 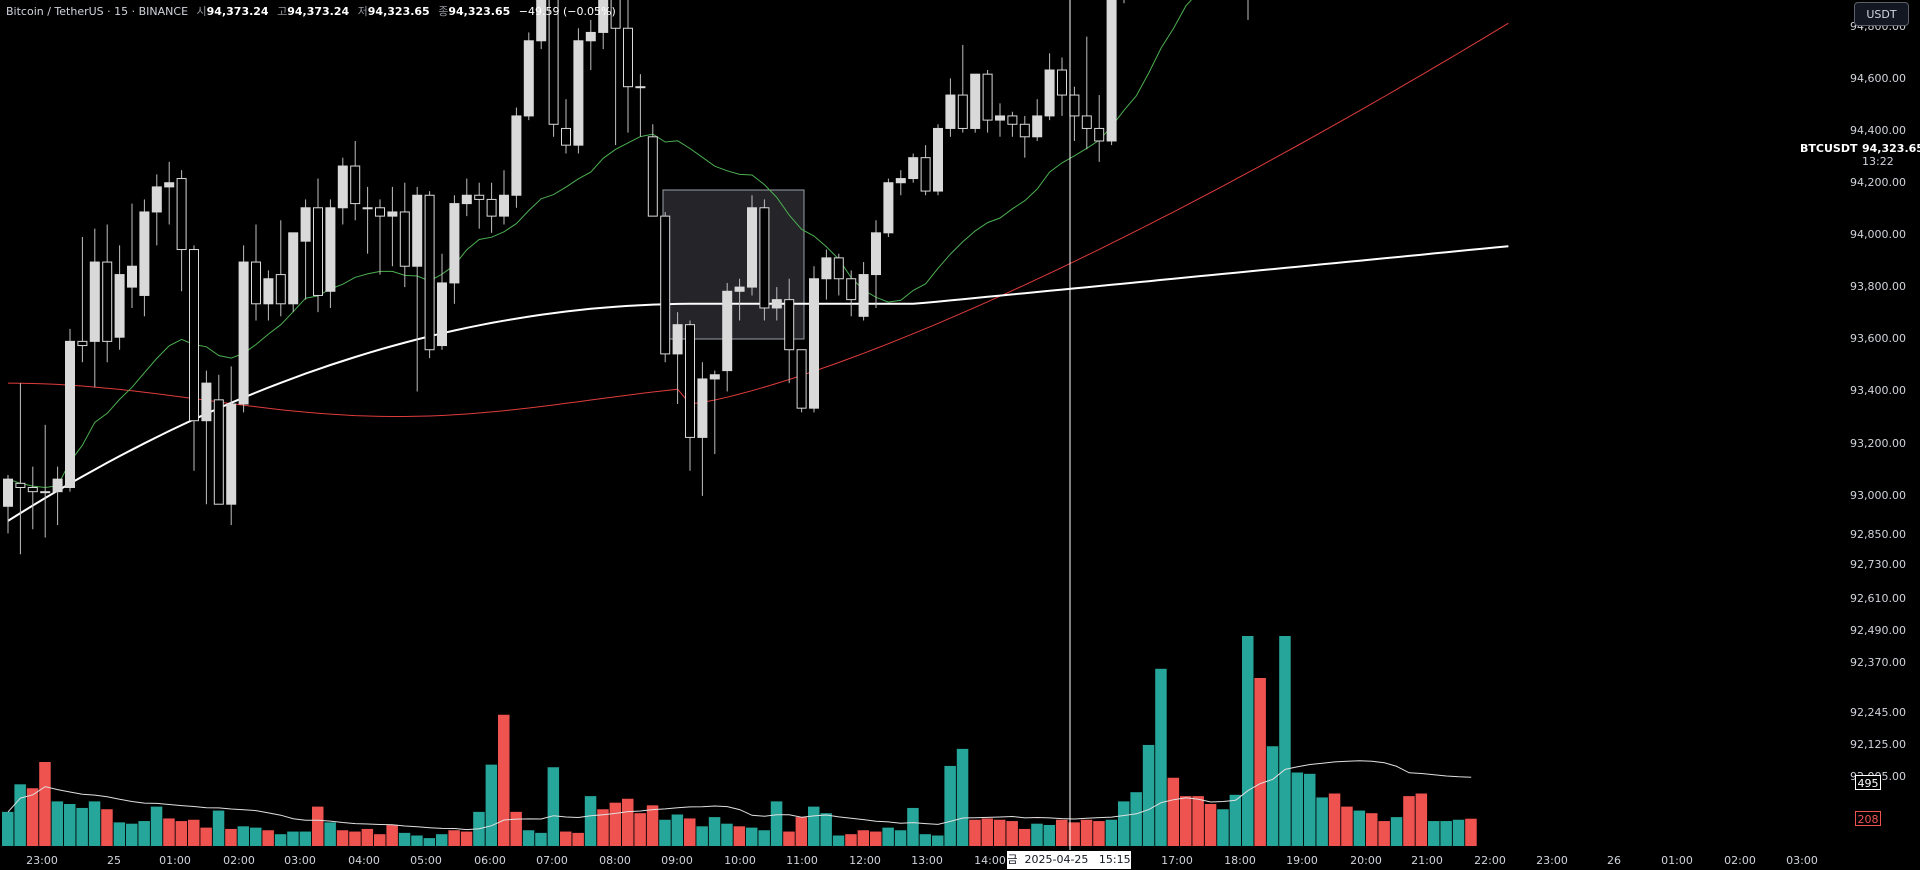 What do you see at coordinates (1881, 14) in the screenshot?
I see `currency-button: USDT` at bounding box center [1881, 14].